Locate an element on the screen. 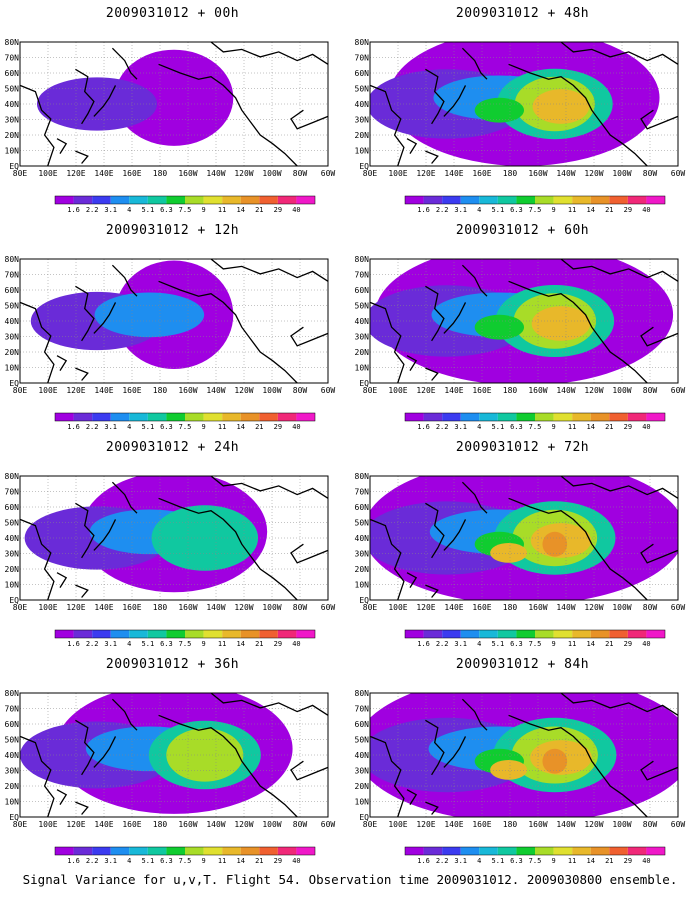 This screenshot has height=900, width=700. lat-label: 70N is located at coordinates (362, 709).